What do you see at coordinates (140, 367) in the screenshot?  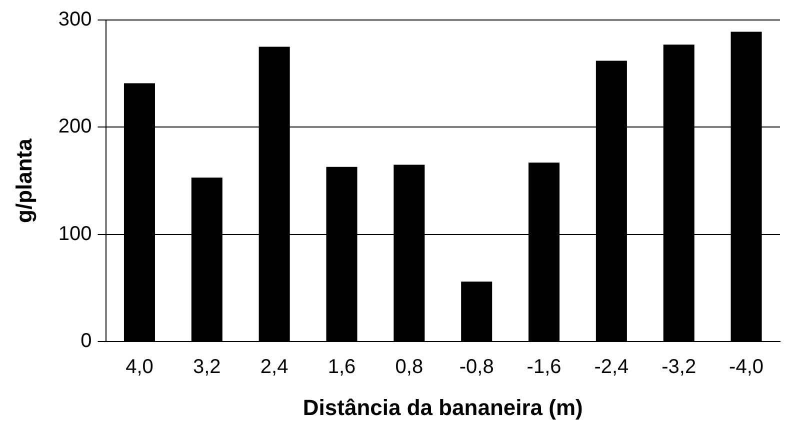 I see `x-tick-label: 4,0` at bounding box center [140, 367].